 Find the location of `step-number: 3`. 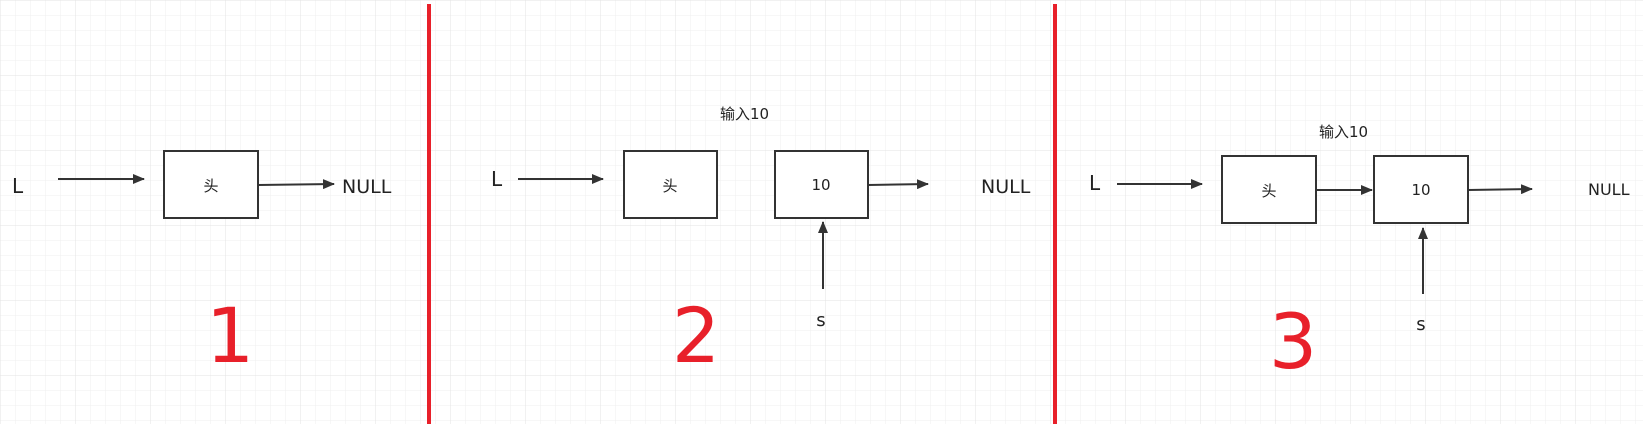

step-number: 3 is located at coordinates (1293, 341).